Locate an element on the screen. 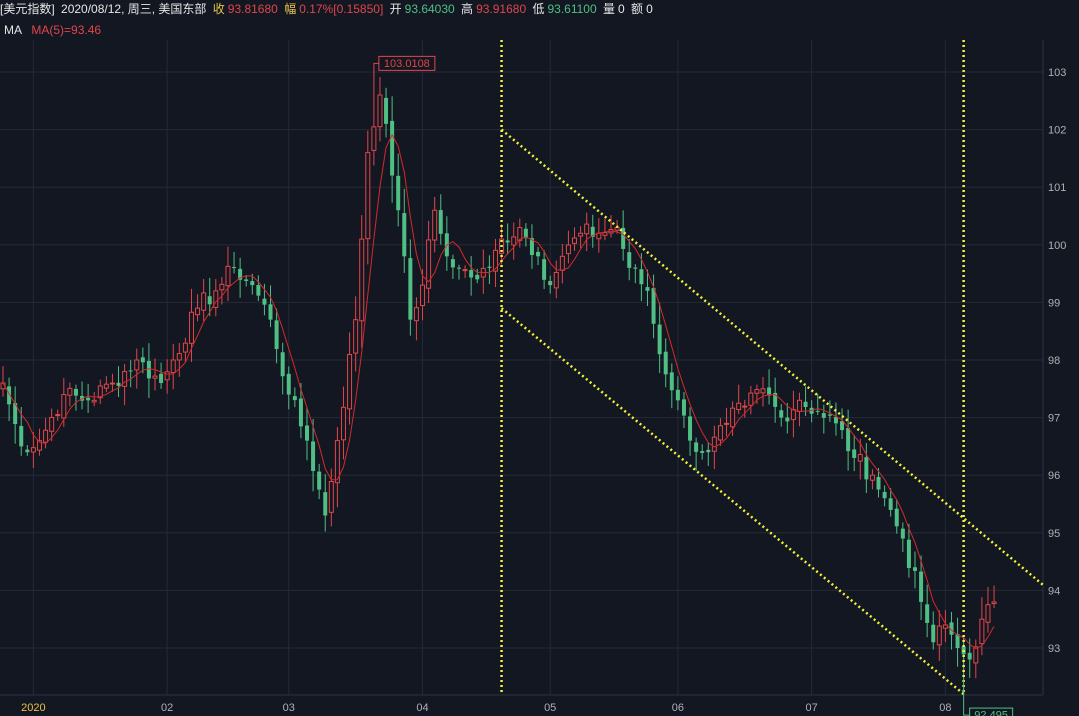  time-tick-label: 07 is located at coordinates (812, 708).